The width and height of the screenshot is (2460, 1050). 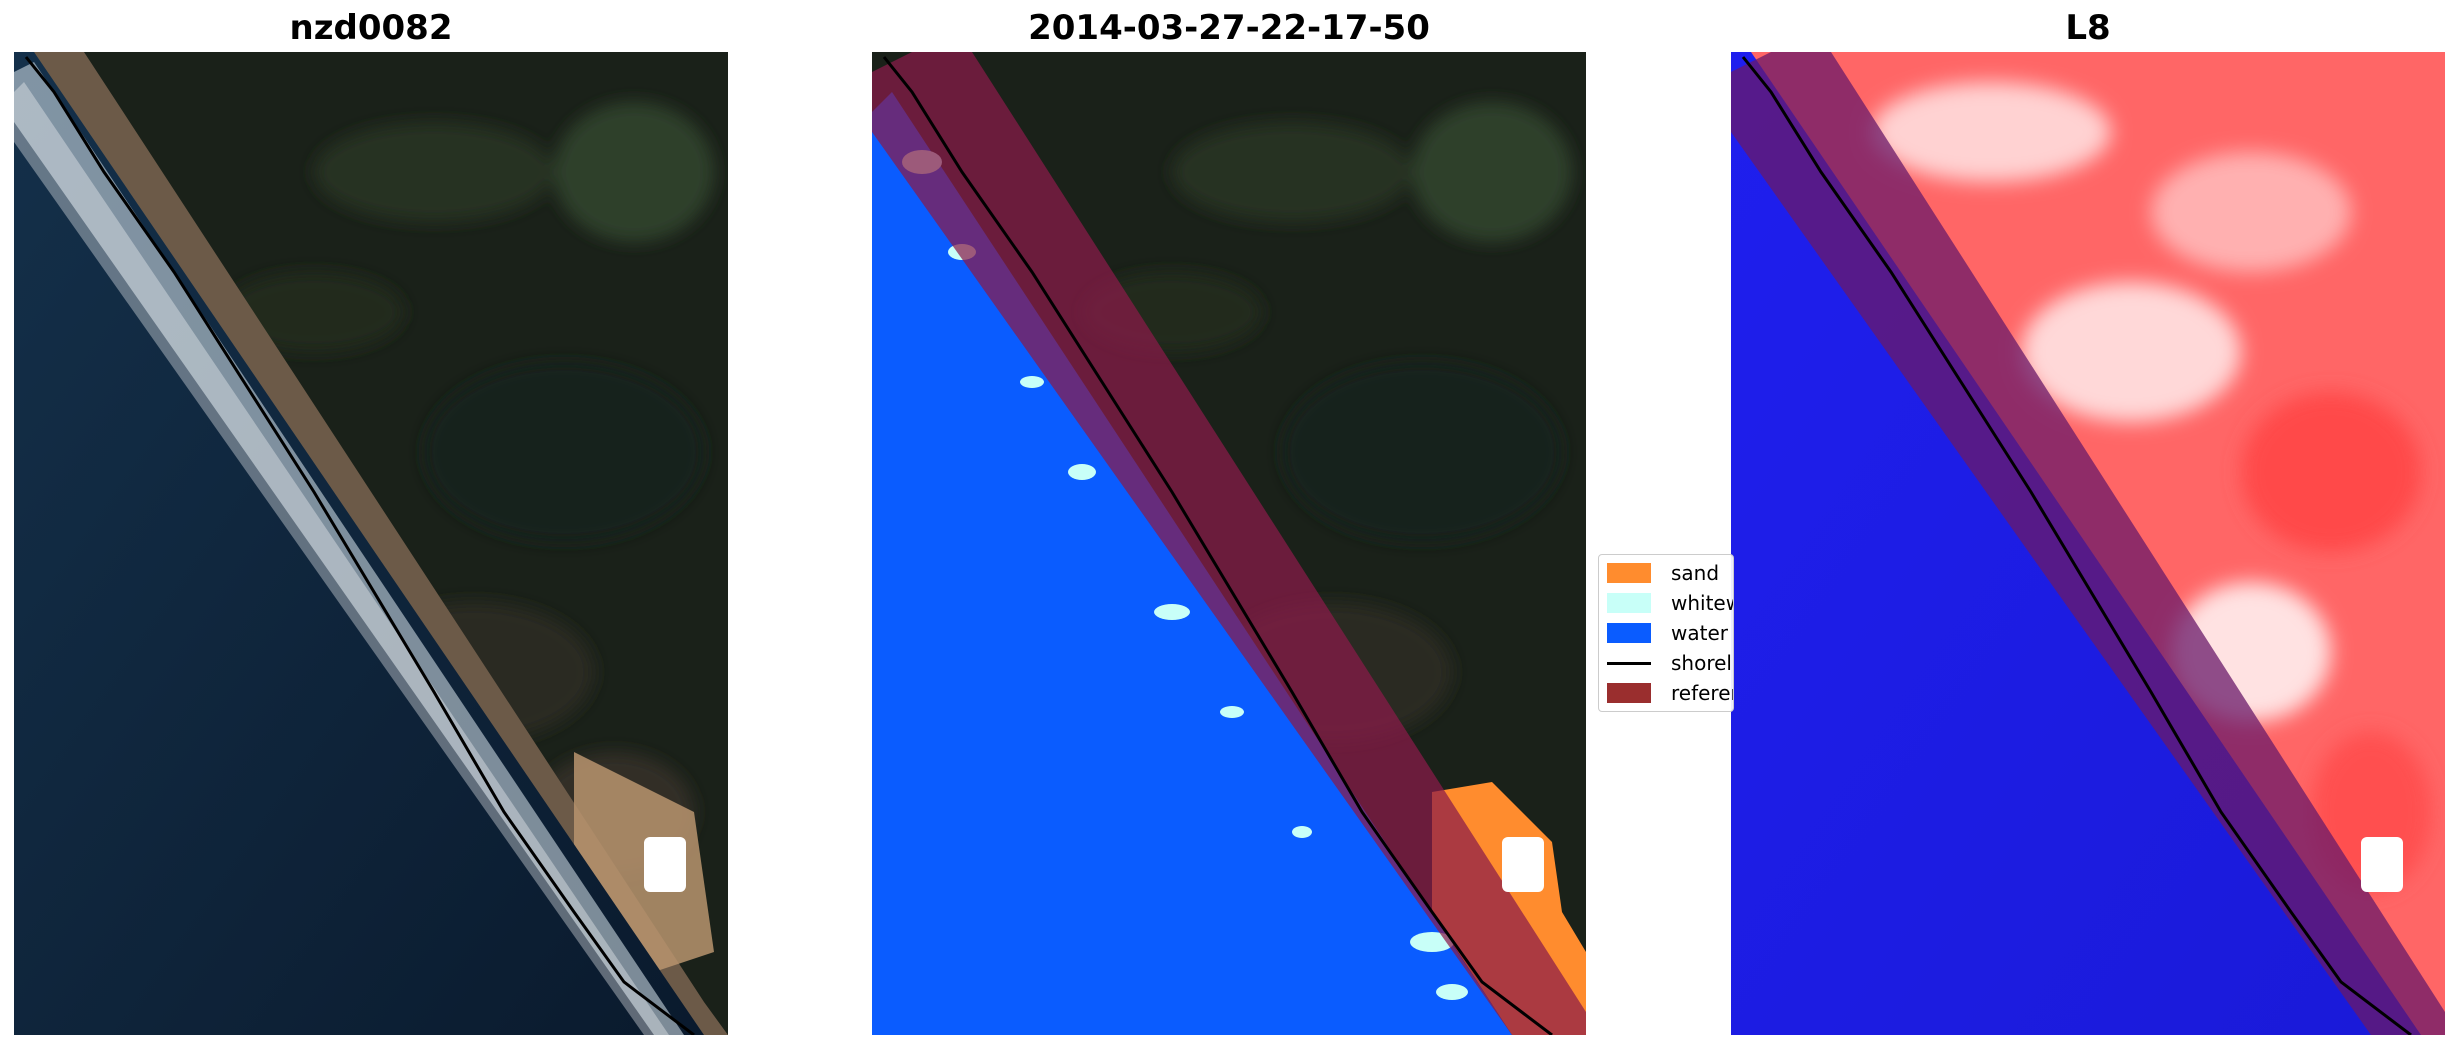 What do you see at coordinates (1629, 693) in the screenshot?
I see `legend-swatch-reference` at bounding box center [1629, 693].